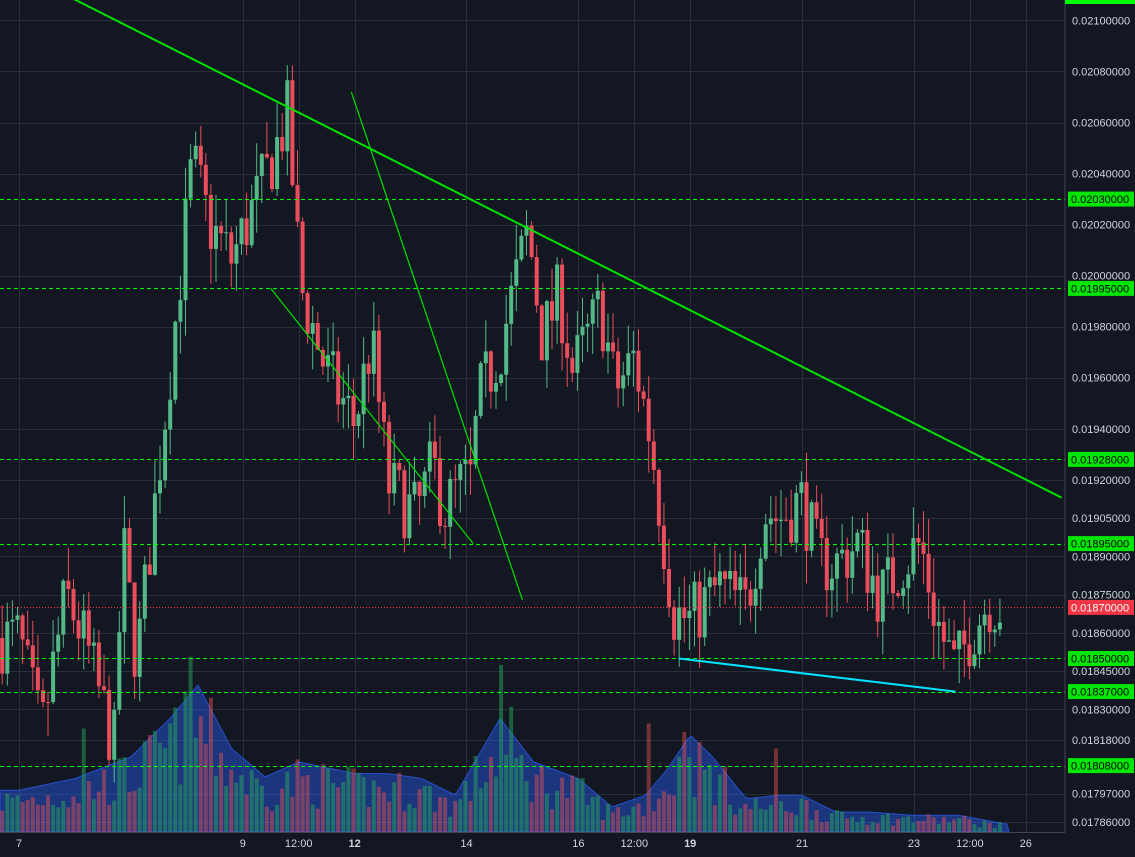 This screenshot has height=857, width=1135. I want to click on trendline-wedge-upper, so click(436, 345).